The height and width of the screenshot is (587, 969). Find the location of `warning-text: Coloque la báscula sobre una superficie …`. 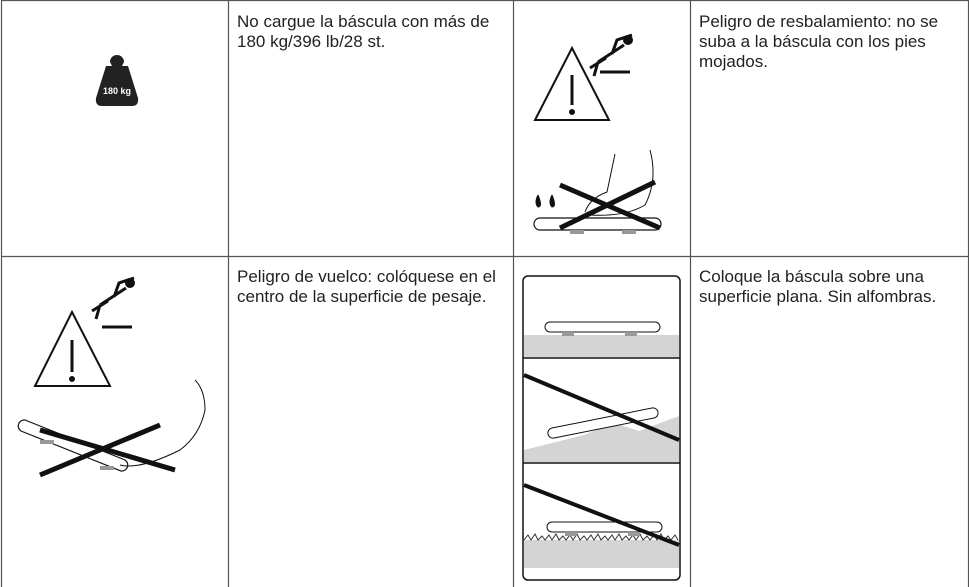

warning-text: Coloque la báscula sobre una superficie … is located at coordinates (818, 286).